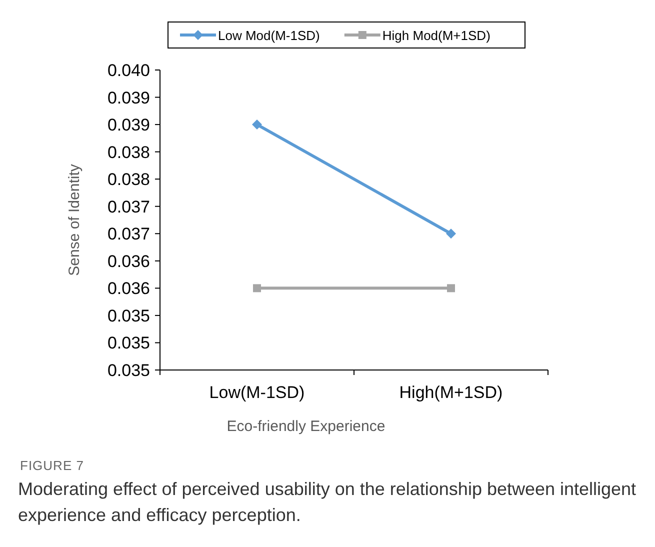 This screenshot has width=655, height=547. Describe the element at coordinates (257, 392) in the screenshot. I see `x-tick-label: Low(M-1SD)` at that location.